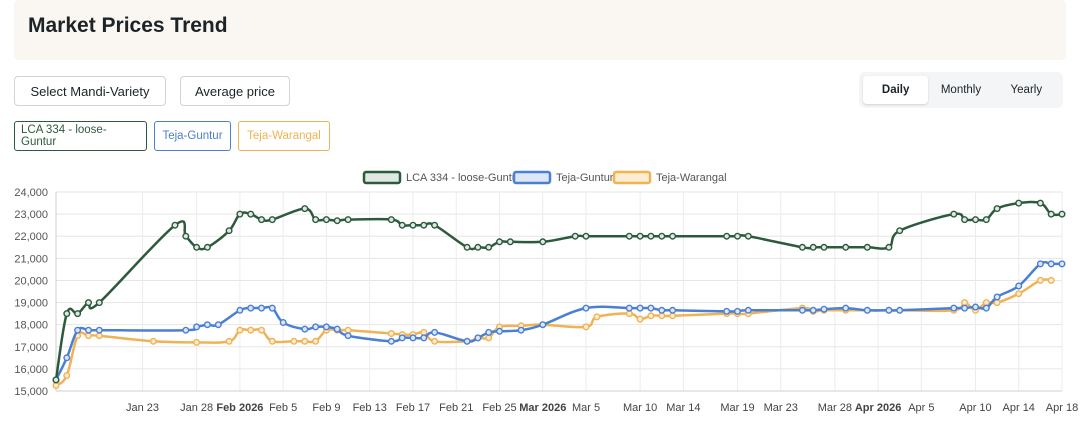 The image size is (1080, 445). I want to click on x-tick-label: Feb 21, so click(456, 408).